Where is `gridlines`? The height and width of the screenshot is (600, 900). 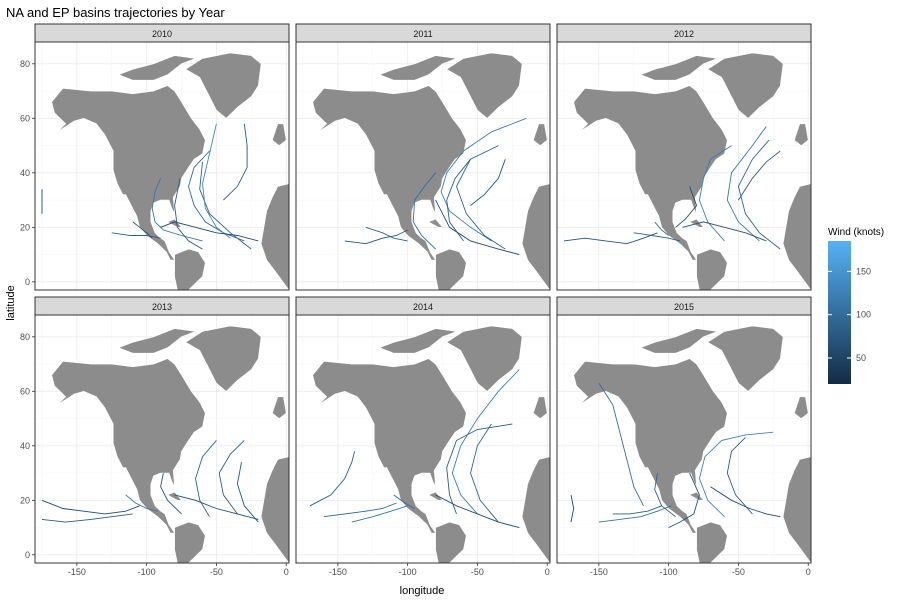
gridlines is located at coordinates (423, 439).